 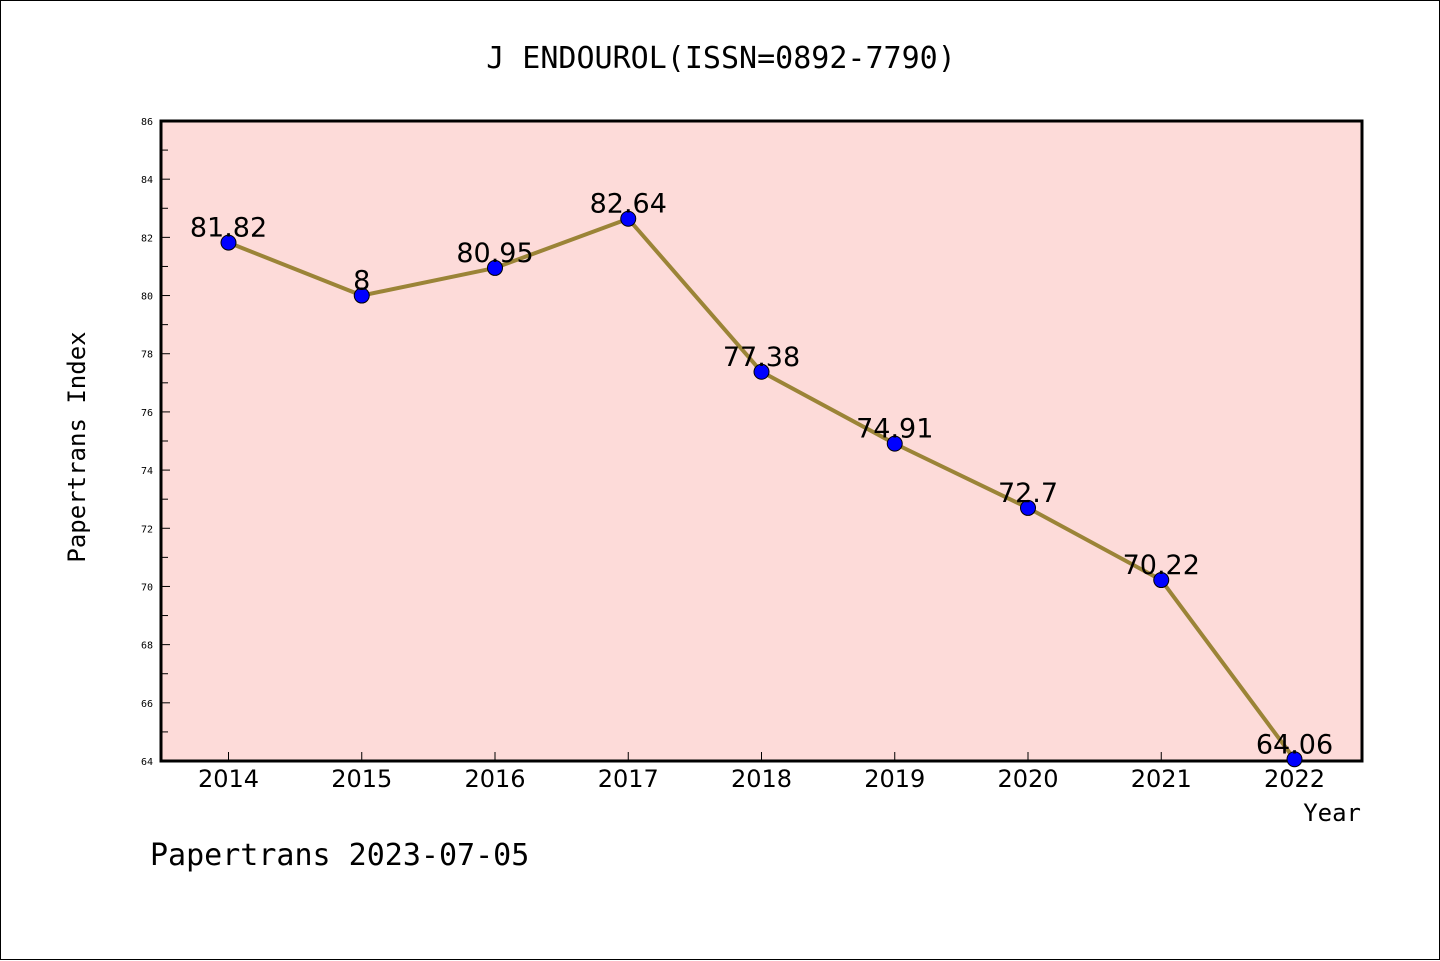 I want to click on x-tick-label: 2019, so click(x=894, y=779).